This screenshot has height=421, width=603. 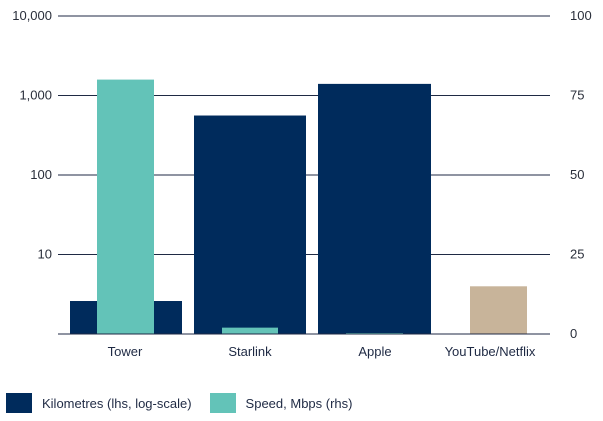 I want to click on right-axis-tick-label: 100, so click(x=581, y=15).